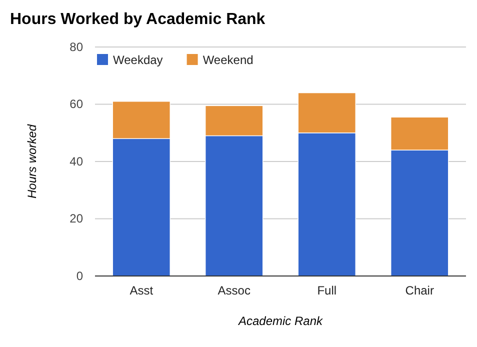 This screenshot has height=347, width=477. I want to click on y-axis-title: Hours worked, so click(32, 161).